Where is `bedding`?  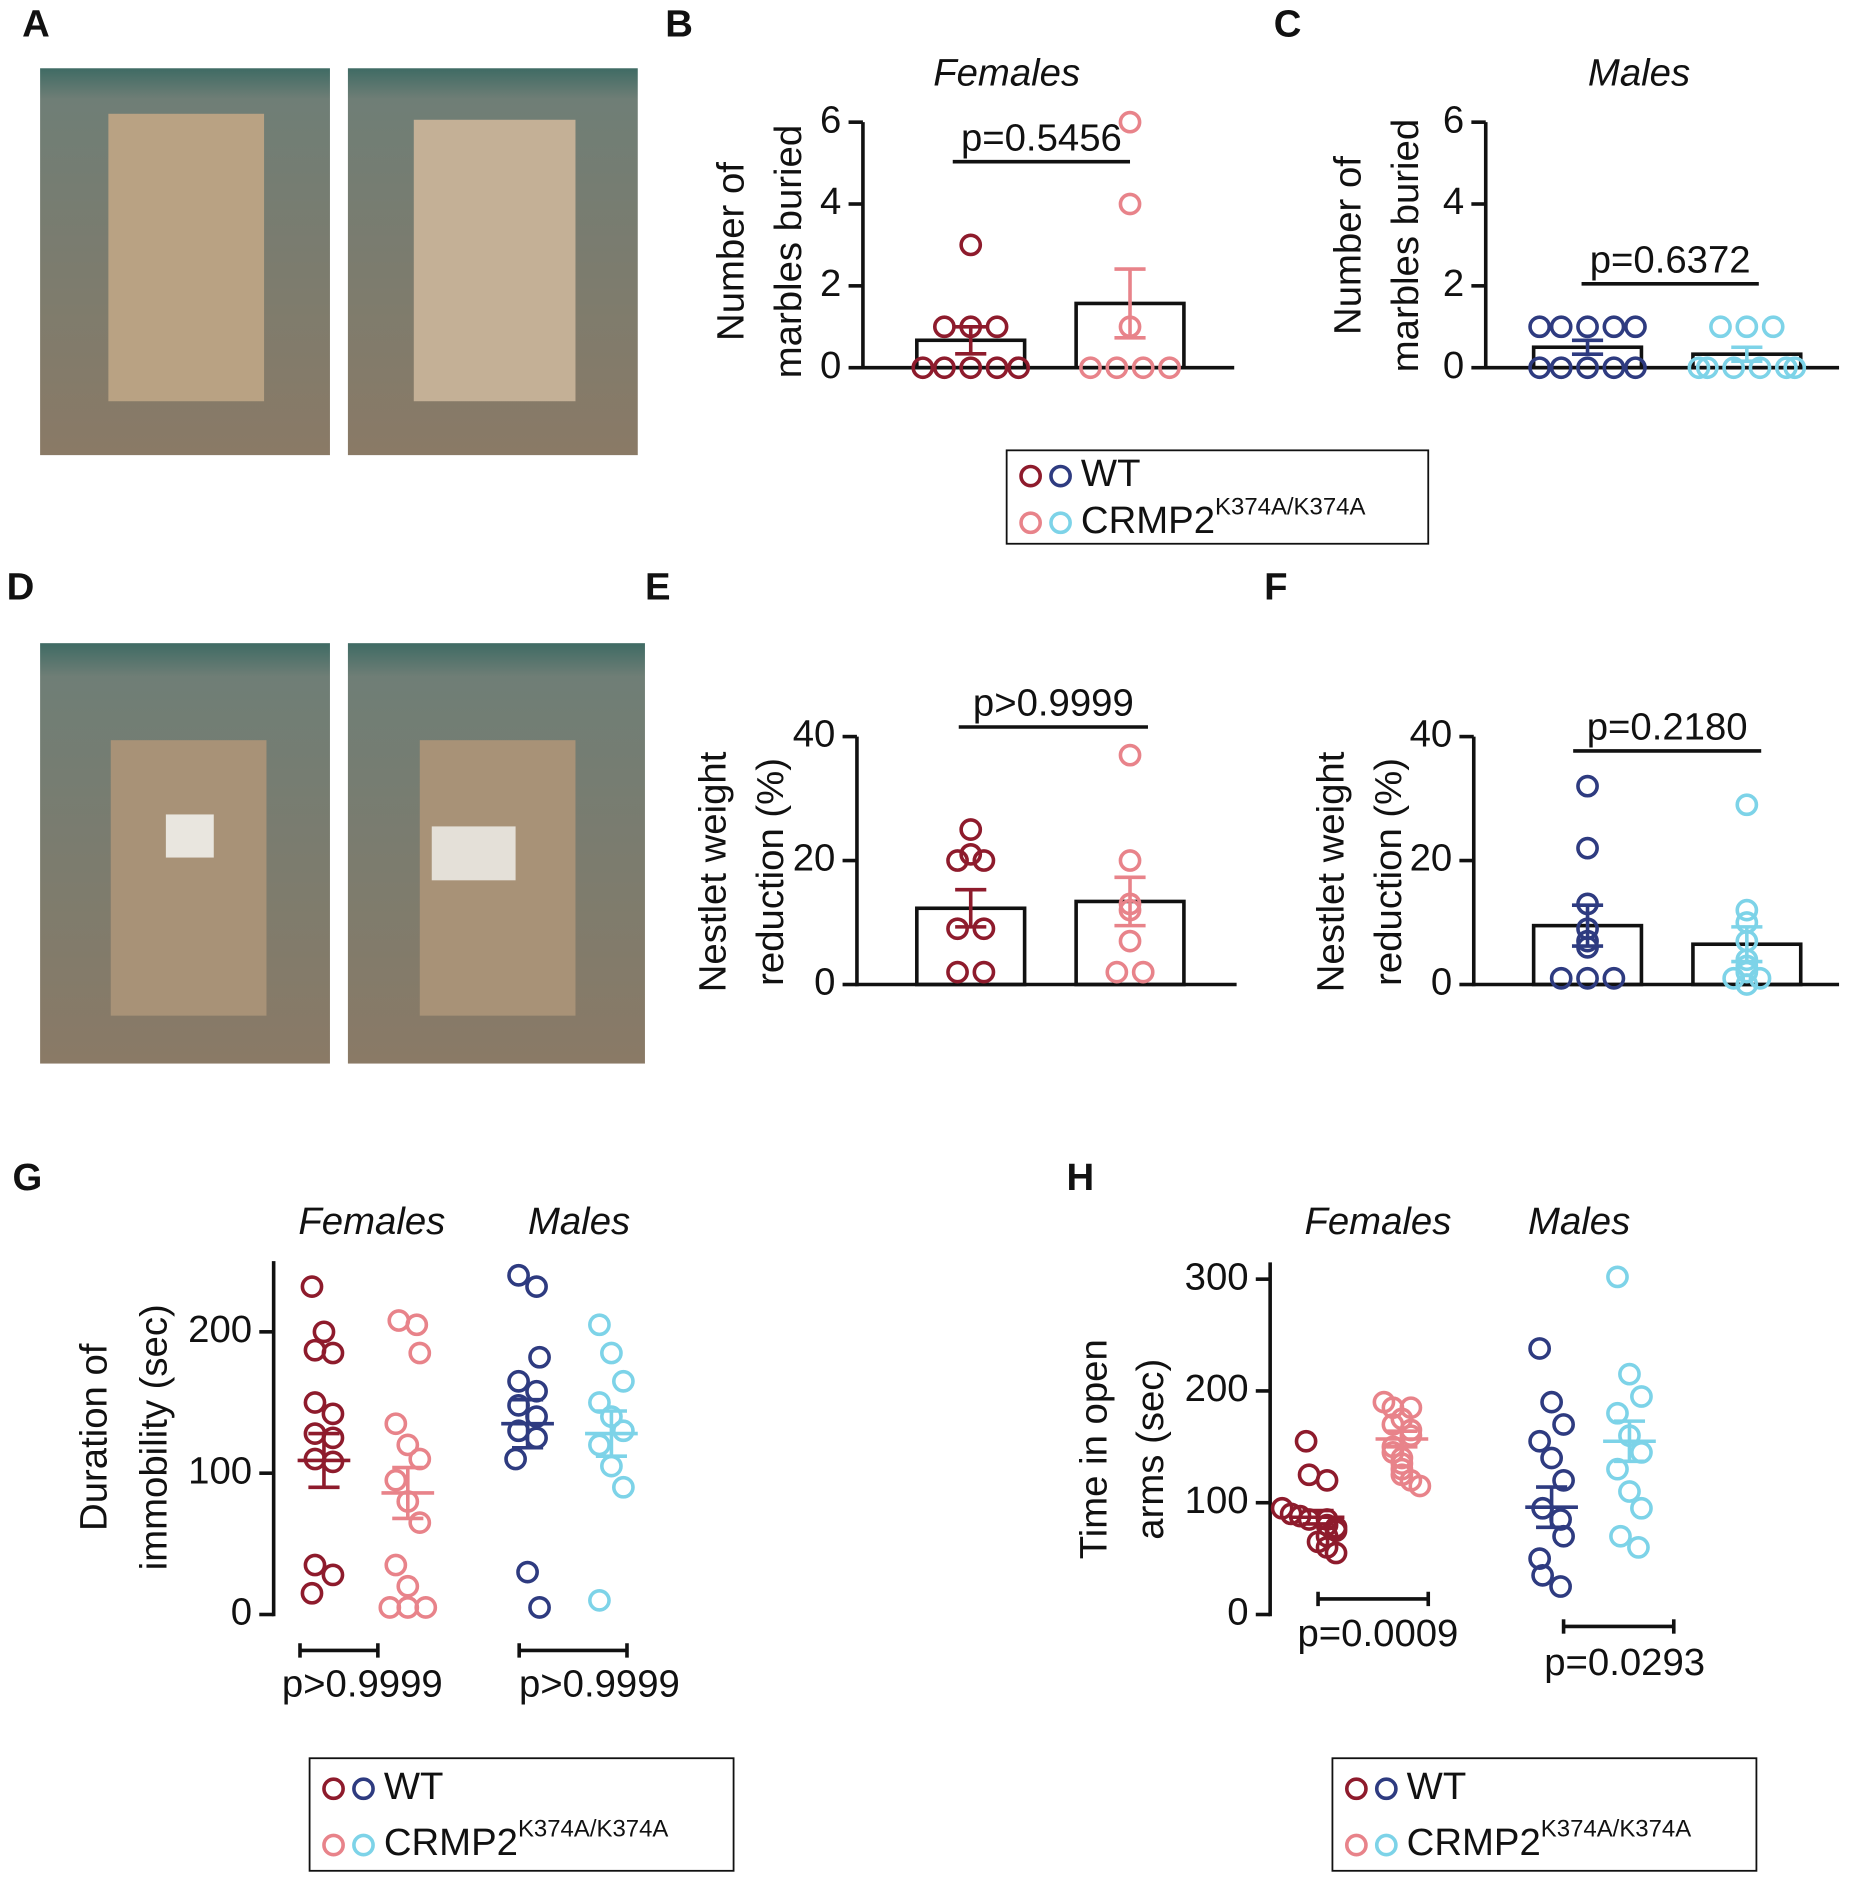
bedding is located at coordinates (188, 878).